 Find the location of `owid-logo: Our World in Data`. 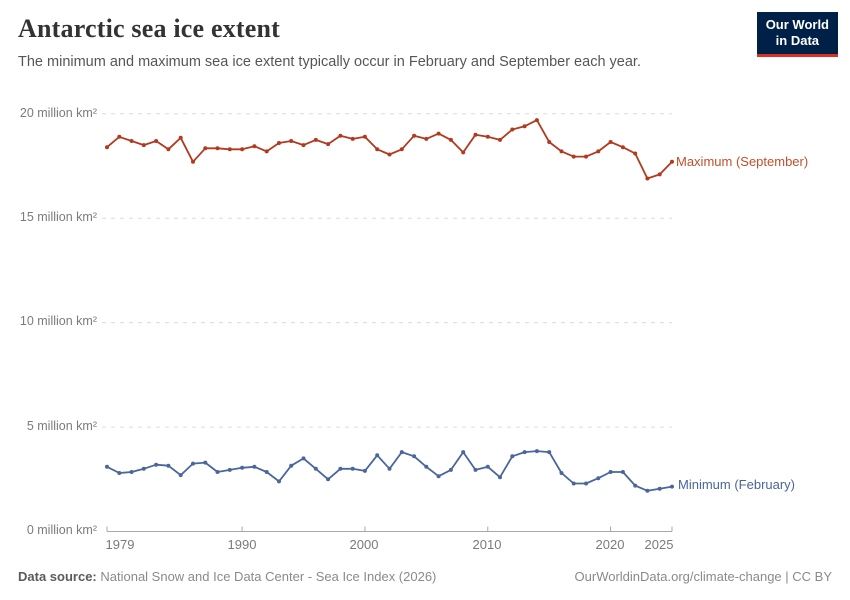

owid-logo: Our World in Data is located at coordinates (797, 34).